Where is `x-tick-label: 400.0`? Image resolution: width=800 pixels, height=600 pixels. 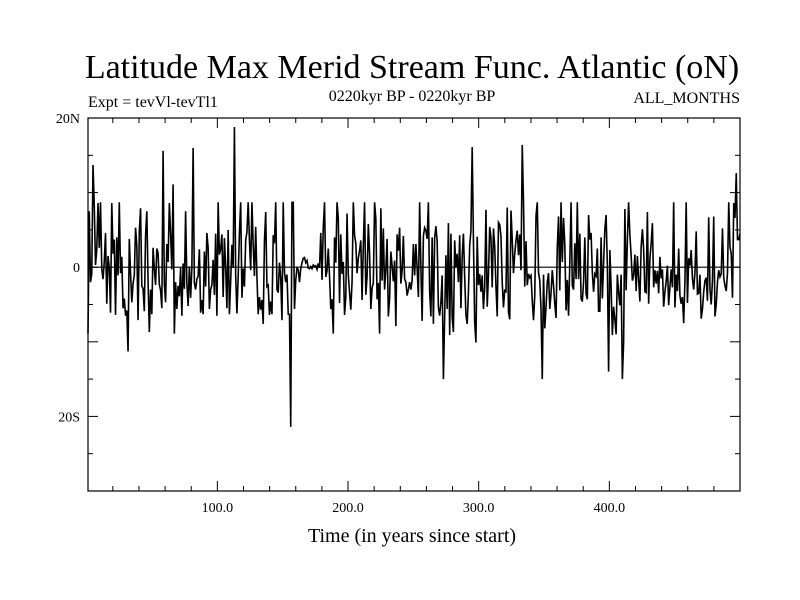 x-tick-label: 400.0 is located at coordinates (610, 508).